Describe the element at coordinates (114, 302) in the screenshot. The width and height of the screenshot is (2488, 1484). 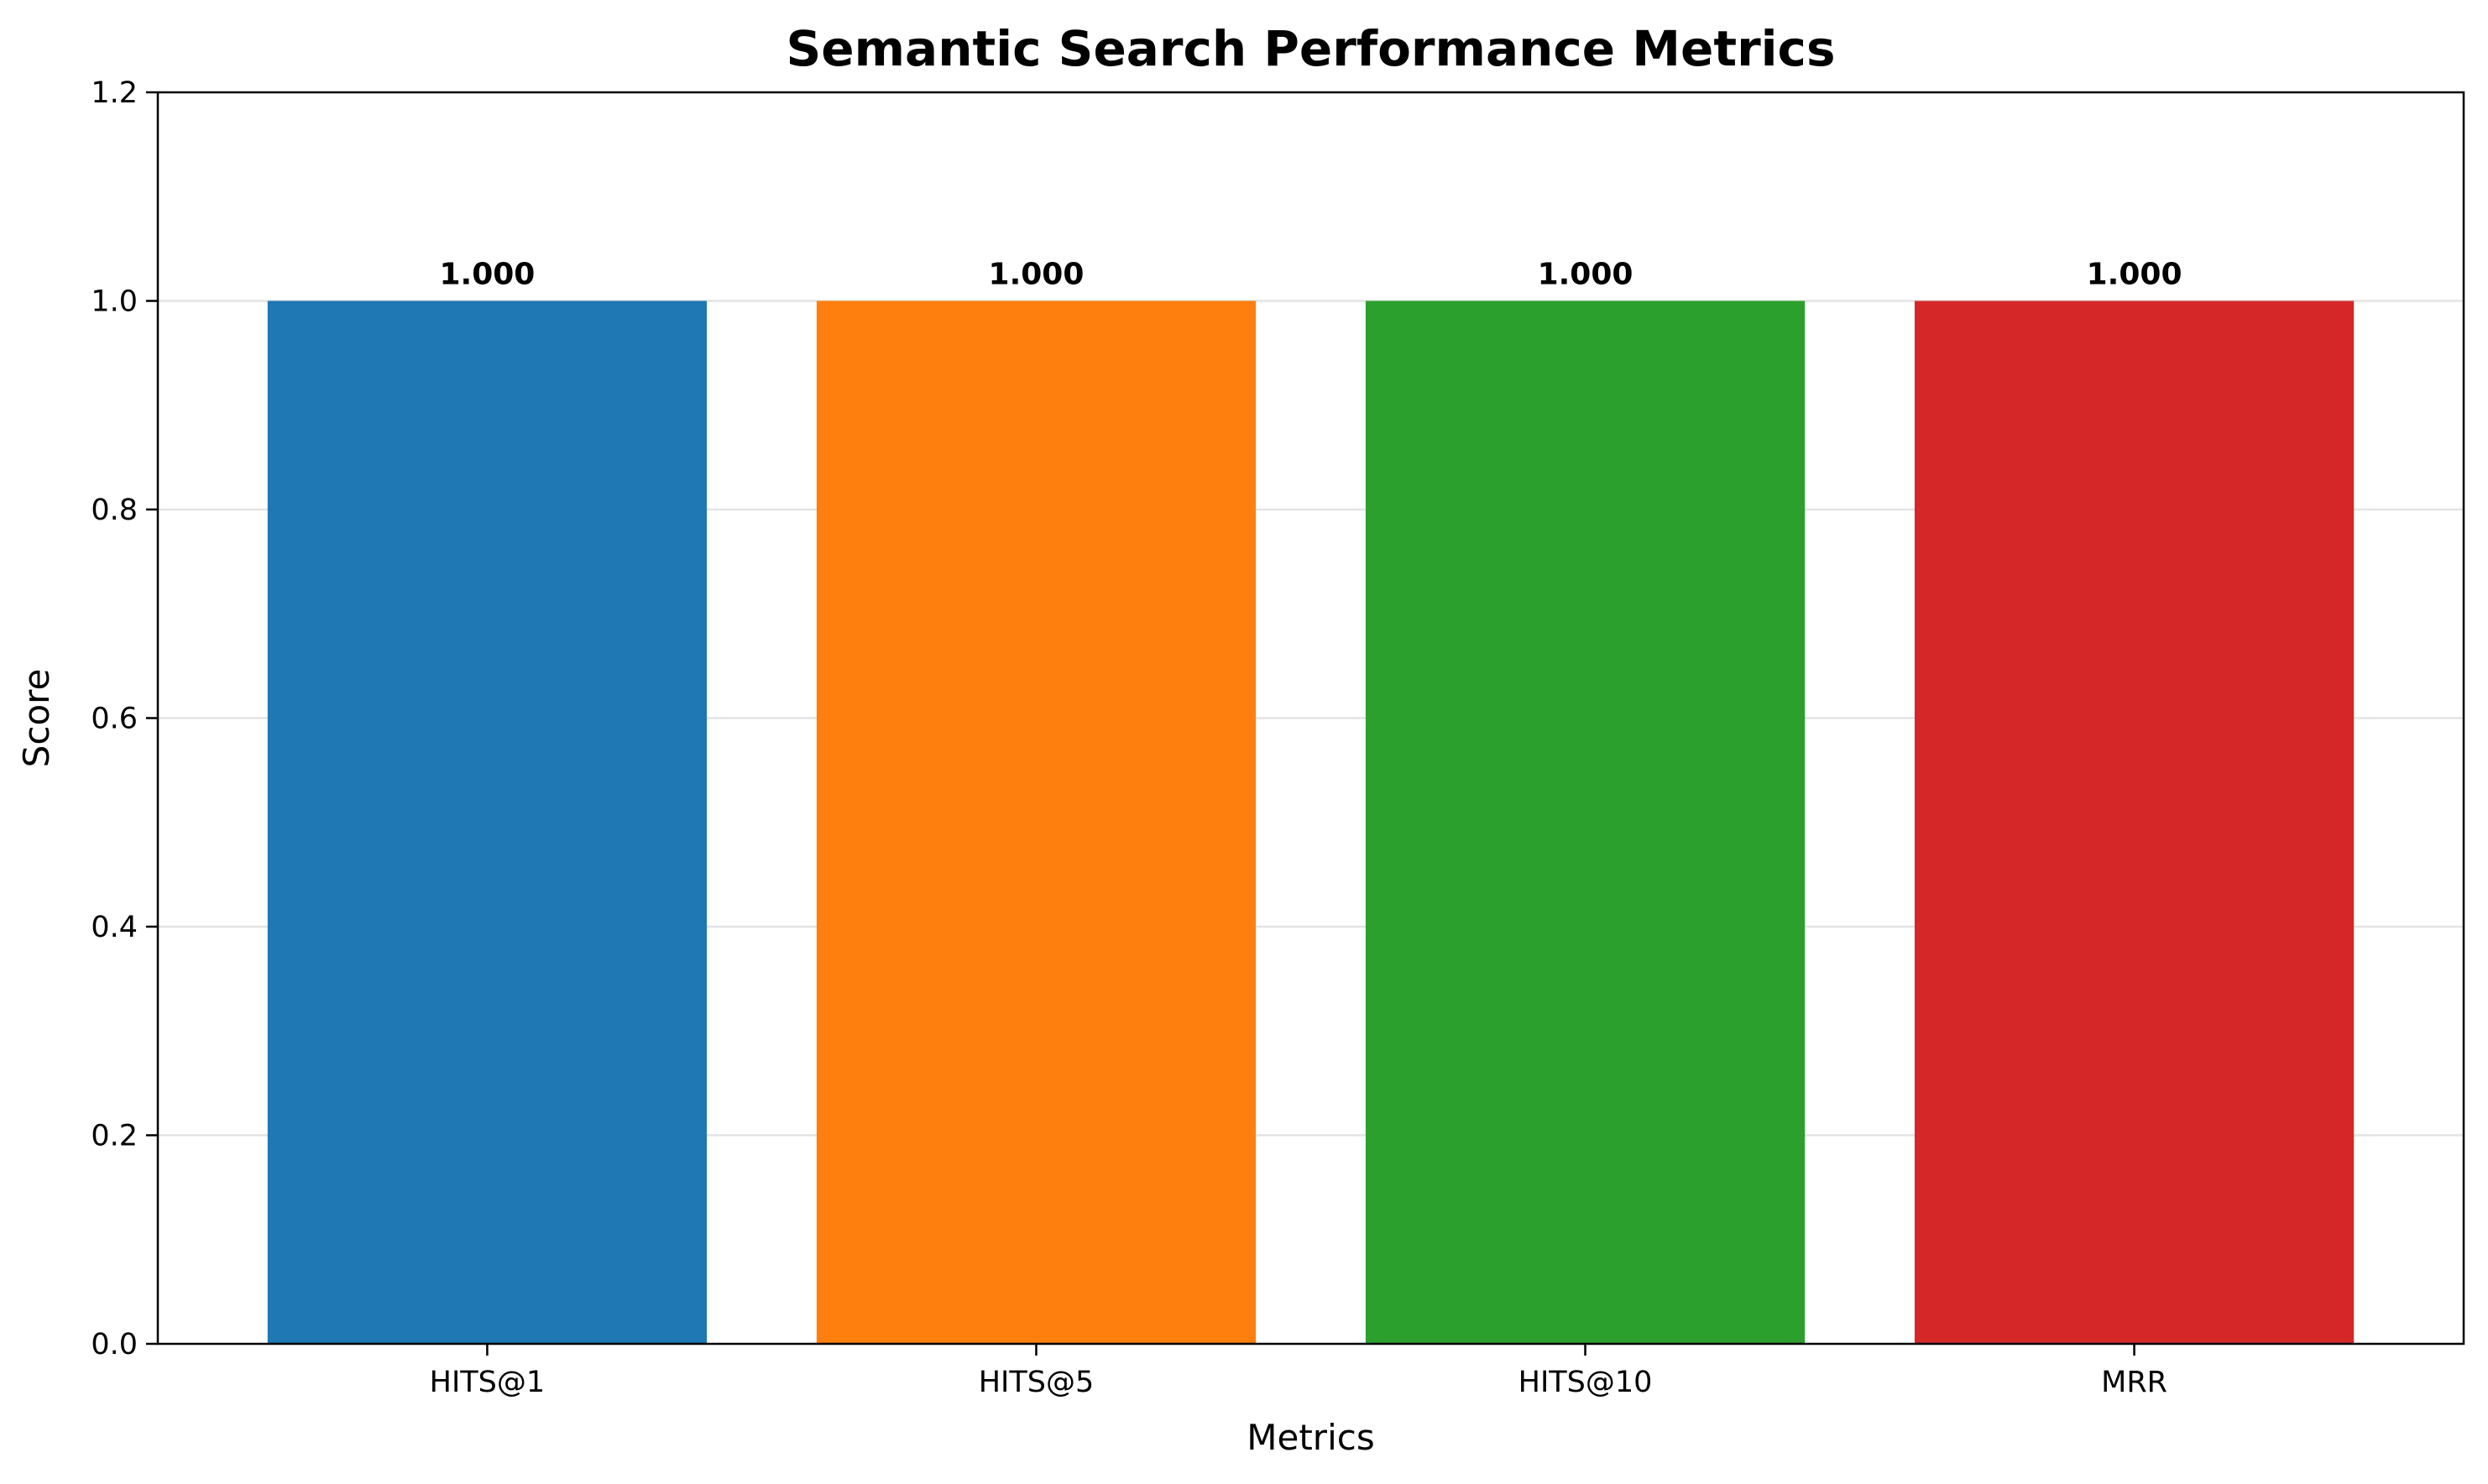
I see `y-tick-label: 1.0` at that location.